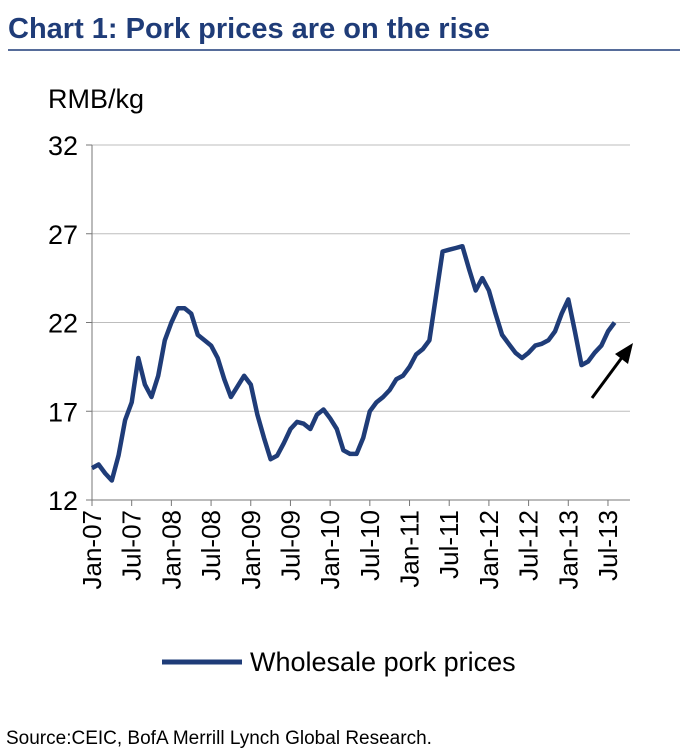 The image size is (688, 754). What do you see at coordinates (383, 662) in the screenshot?
I see `legend-label: Wholesale pork prices` at bounding box center [383, 662].